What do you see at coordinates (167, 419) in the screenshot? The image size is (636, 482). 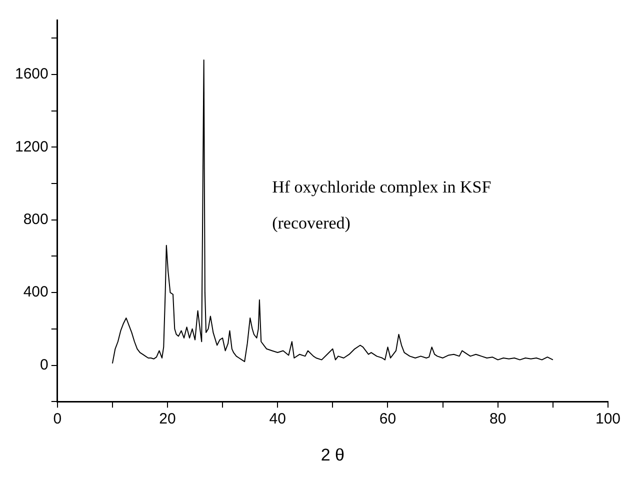 I see `x-tick-label: 20` at bounding box center [167, 419].